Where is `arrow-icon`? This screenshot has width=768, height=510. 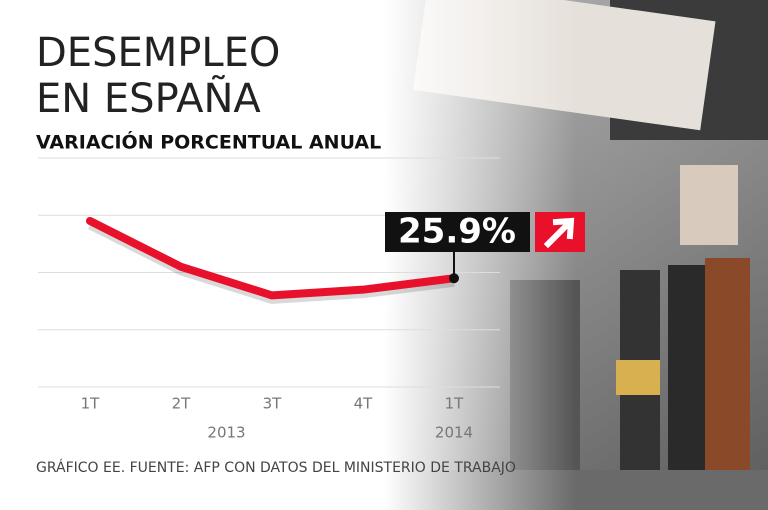
arrow-icon is located at coordinates (559, 233).